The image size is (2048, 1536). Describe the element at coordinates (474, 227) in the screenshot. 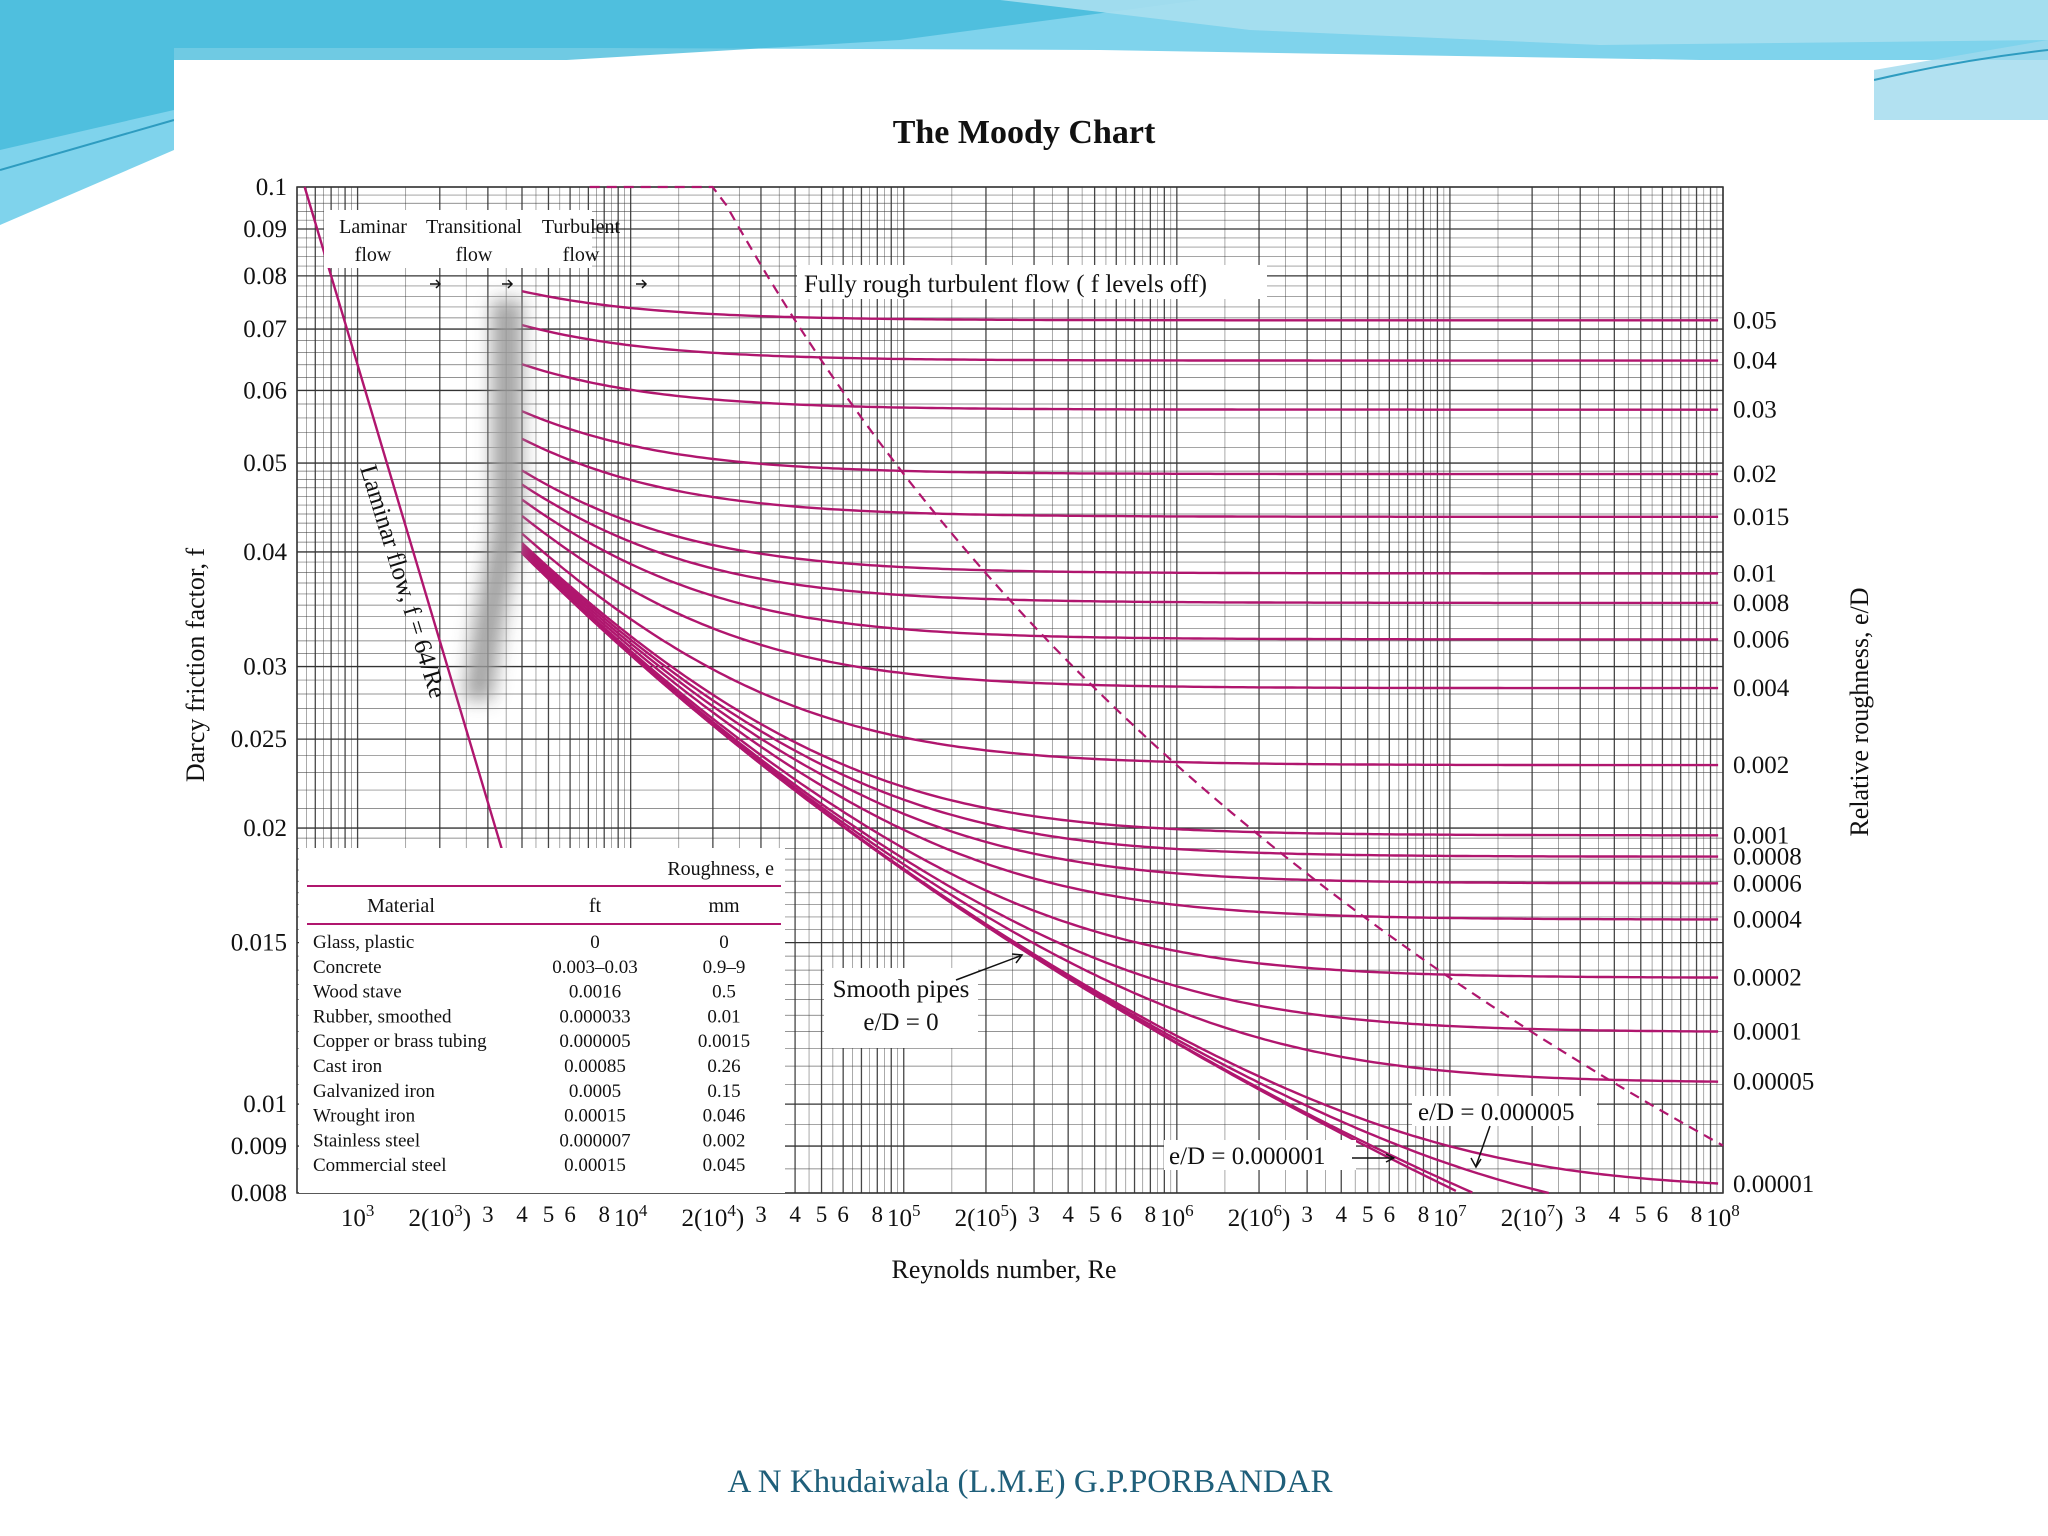

I see `region-transitional-label: Transitional` at that location.